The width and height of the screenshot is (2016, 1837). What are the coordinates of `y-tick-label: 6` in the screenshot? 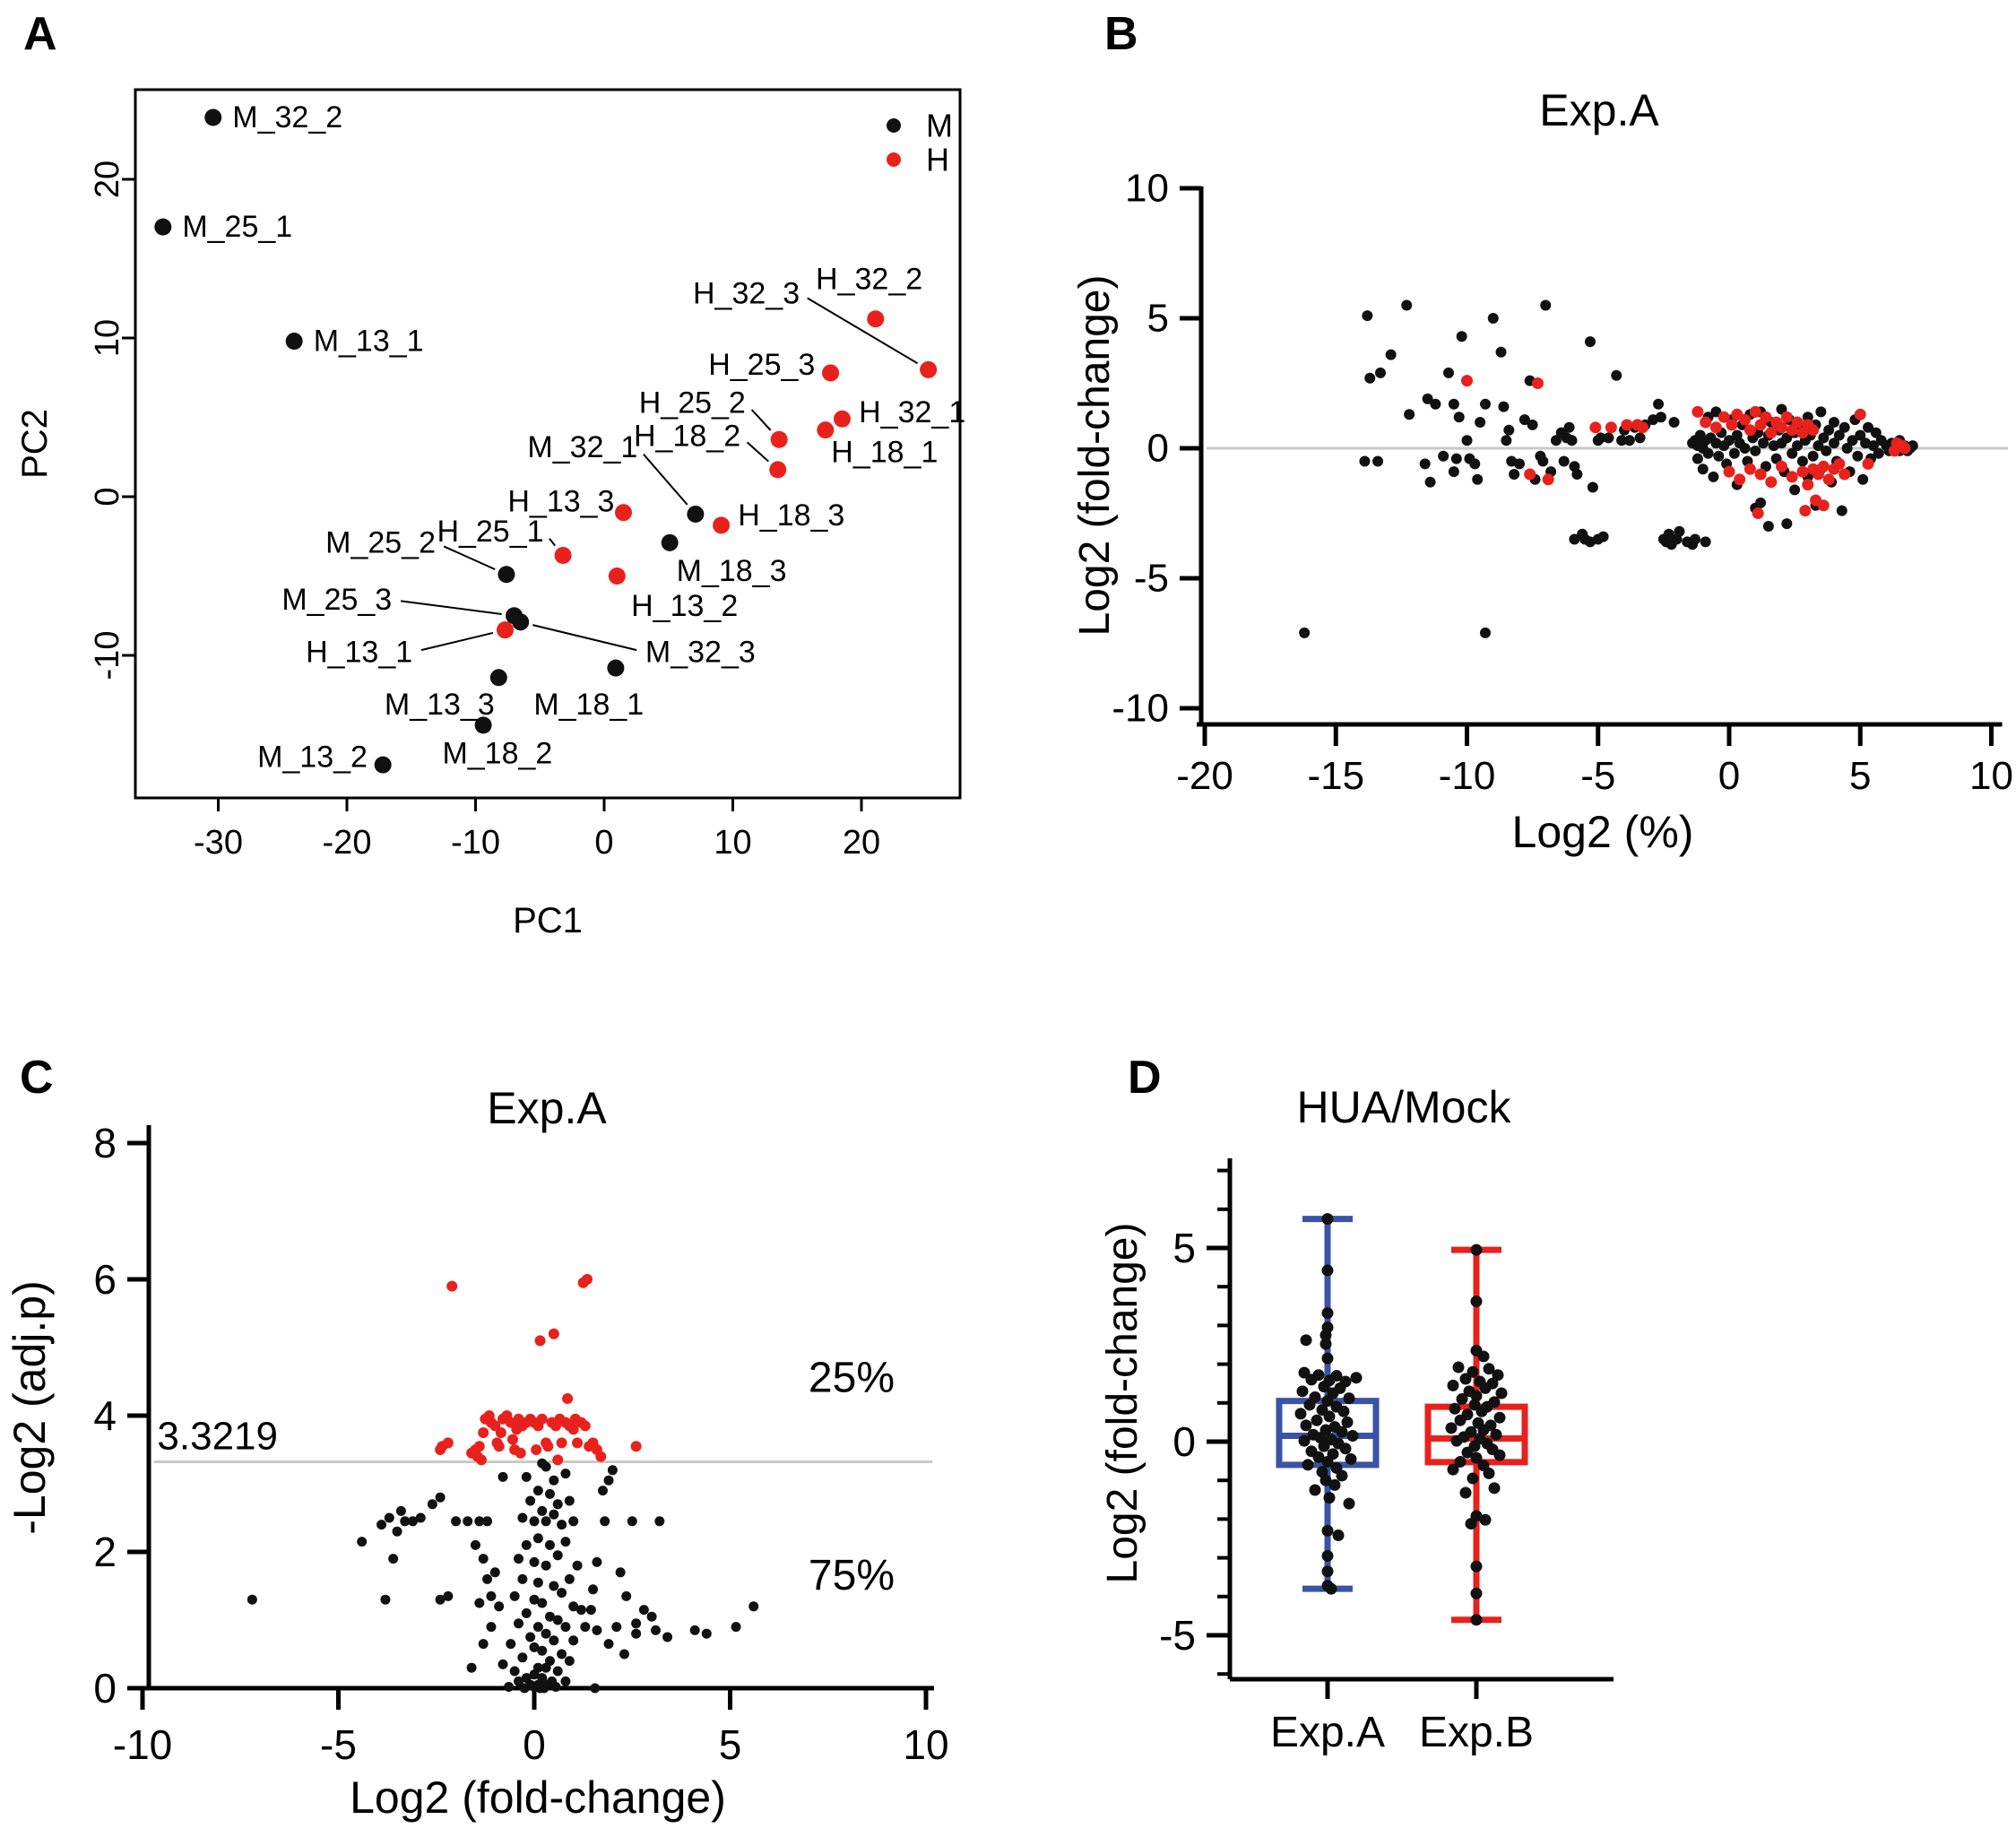 It's located at (105, 1279).